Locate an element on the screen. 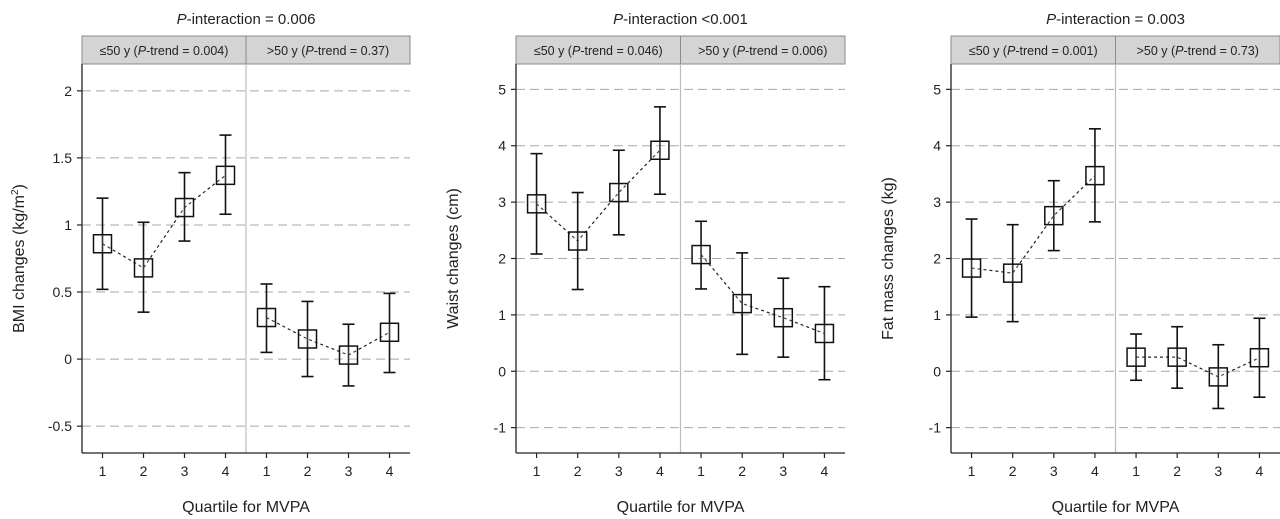 Image resolution: width=1280 pixels, height=519 pixels. strip-rest: -trend = 0.004) is located at coordinates (187, 51).